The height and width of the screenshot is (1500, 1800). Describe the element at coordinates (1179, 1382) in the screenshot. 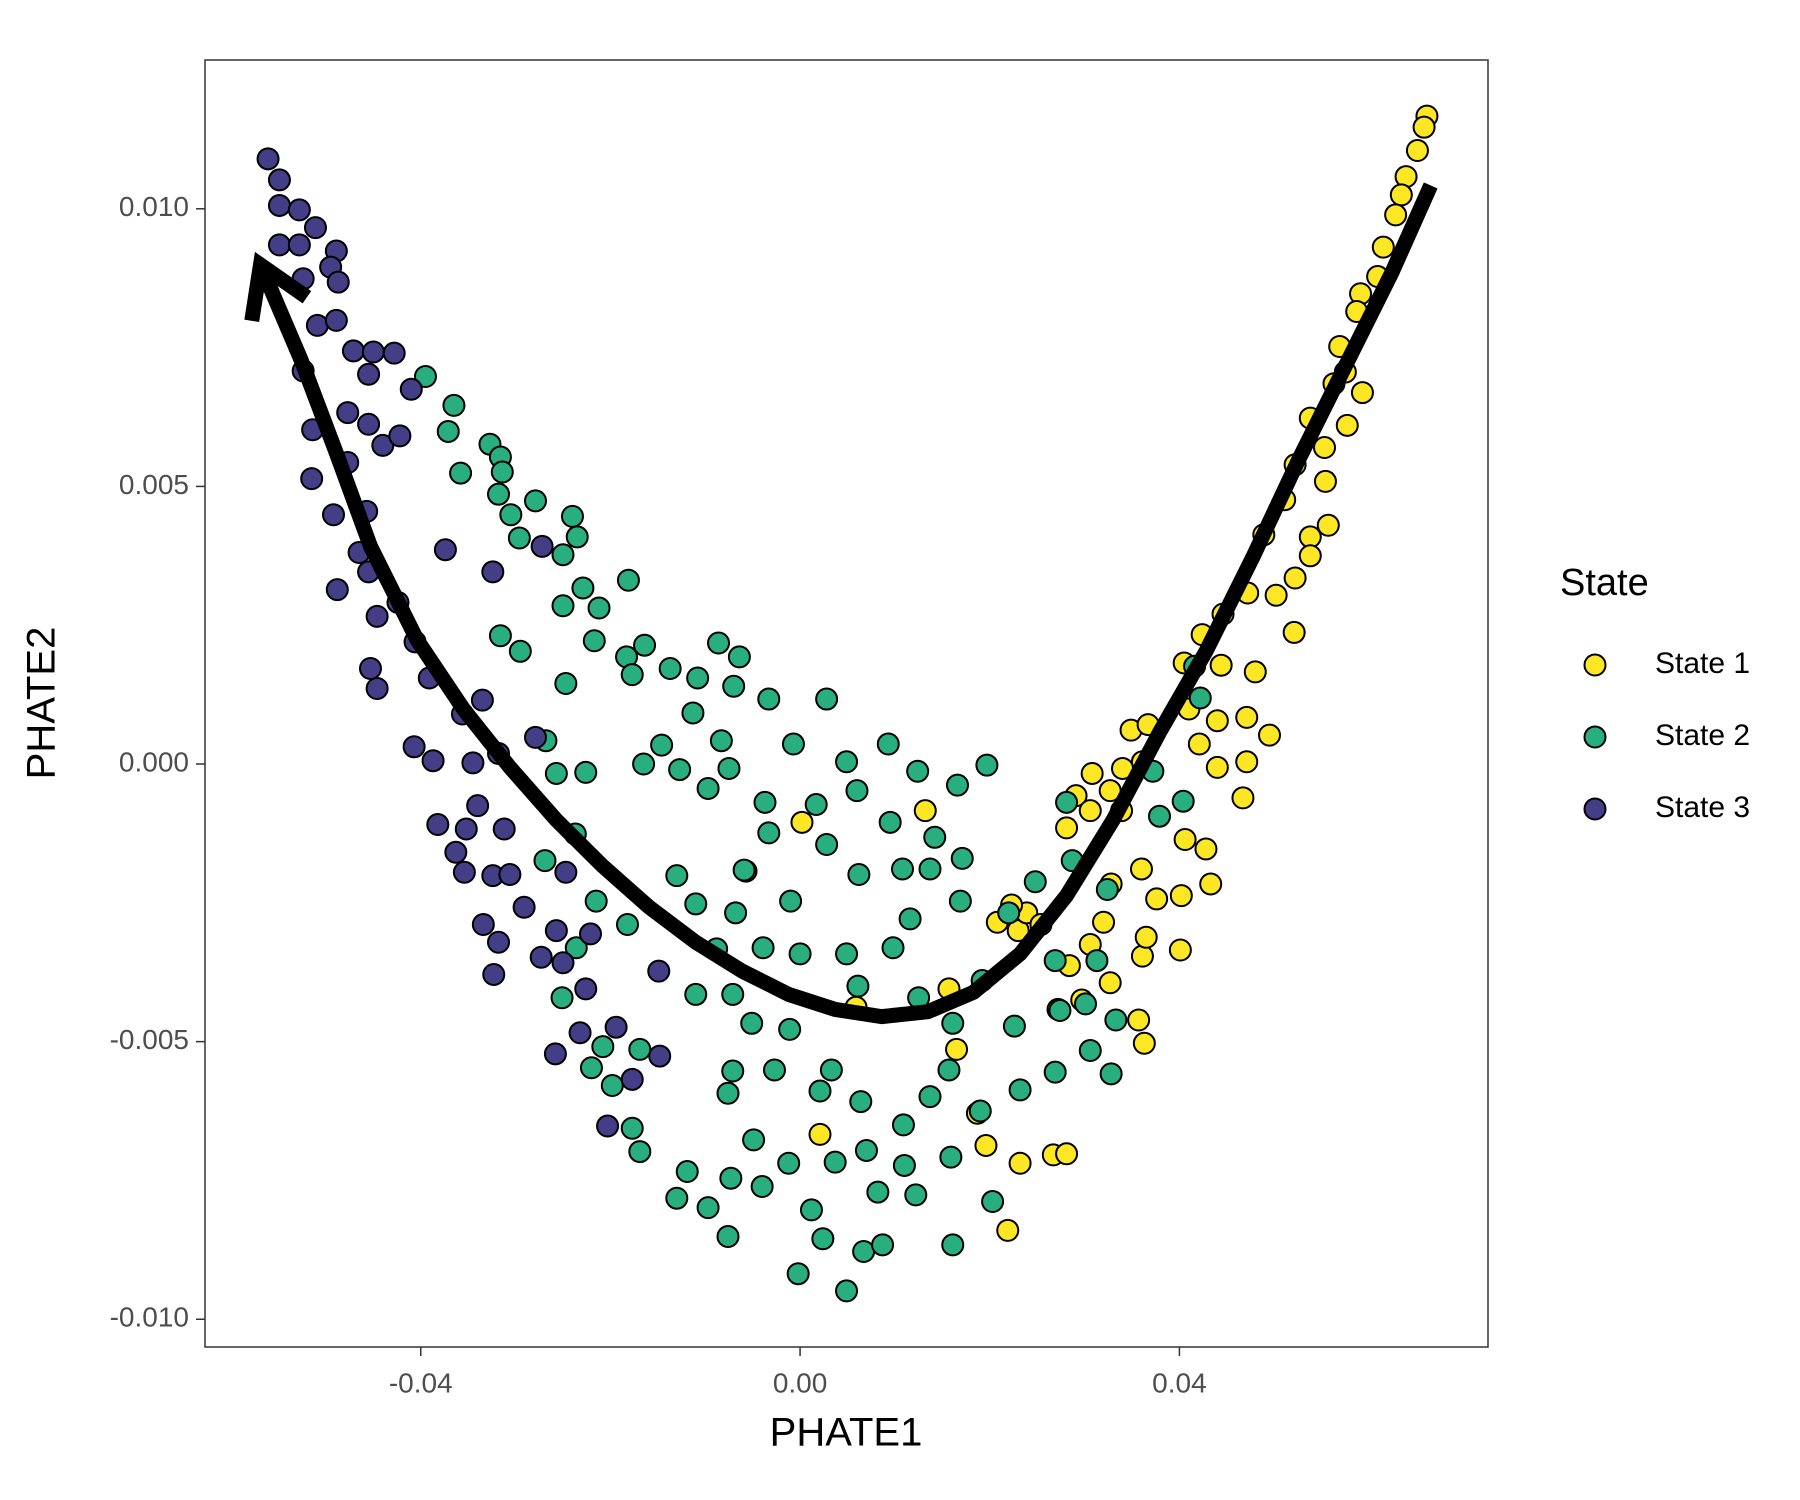

I see `x-tick-label: 0.04` at that location.